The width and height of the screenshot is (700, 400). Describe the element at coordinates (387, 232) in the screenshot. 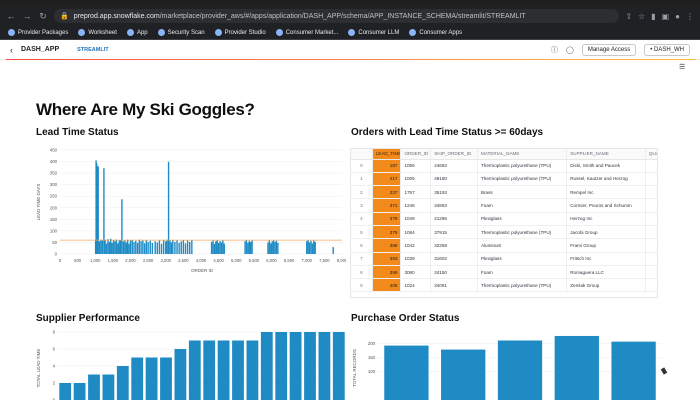

I see `table-cell: 379` at that location.